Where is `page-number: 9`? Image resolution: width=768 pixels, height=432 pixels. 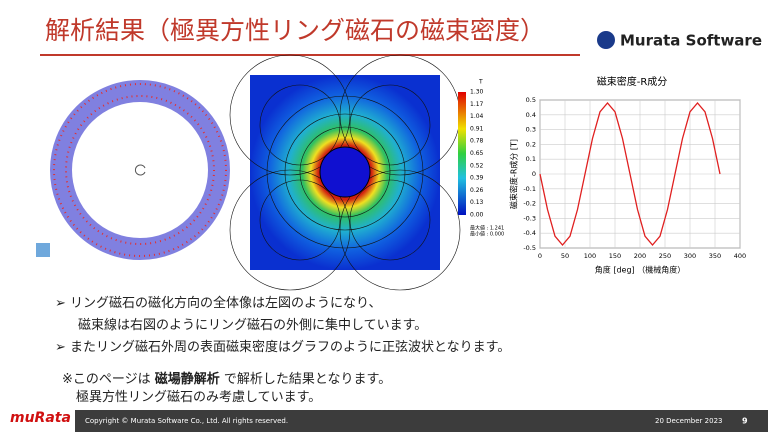
page-number: 9 is located at coordinates (745, 421).